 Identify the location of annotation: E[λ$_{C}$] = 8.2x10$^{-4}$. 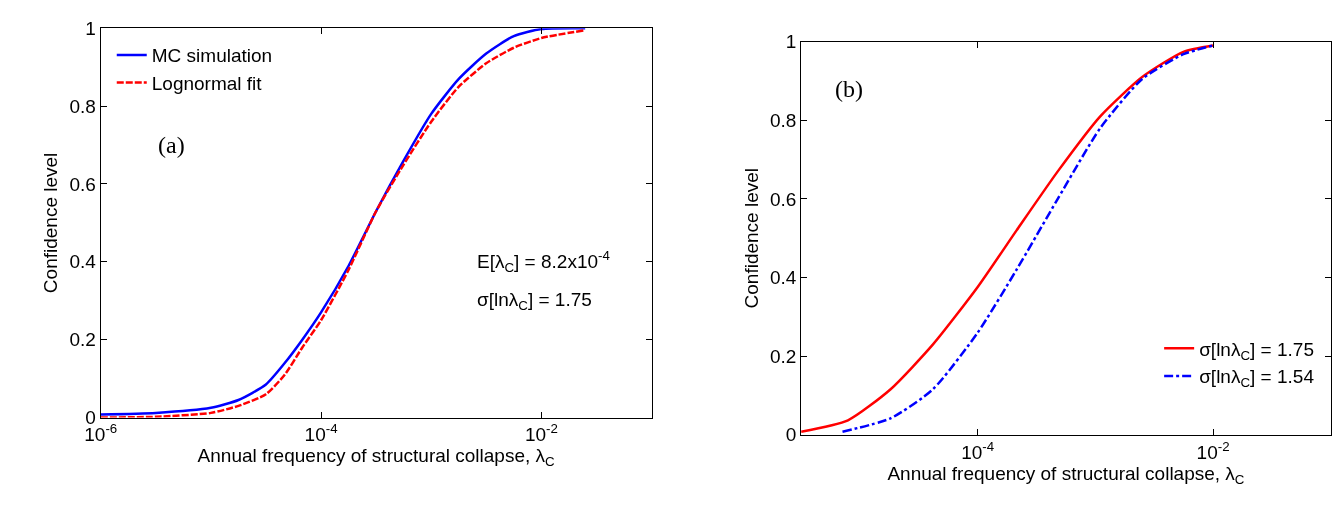
(543, 261).